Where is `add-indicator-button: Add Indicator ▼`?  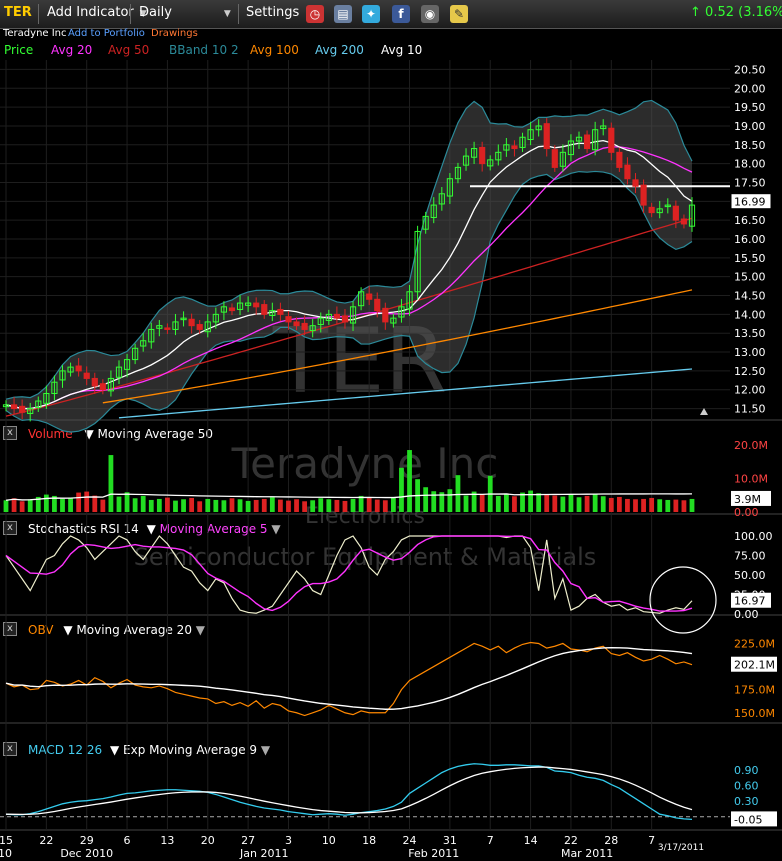 add-indicator-button: Add Indicator ▼ is located at coordinates (97, 12).